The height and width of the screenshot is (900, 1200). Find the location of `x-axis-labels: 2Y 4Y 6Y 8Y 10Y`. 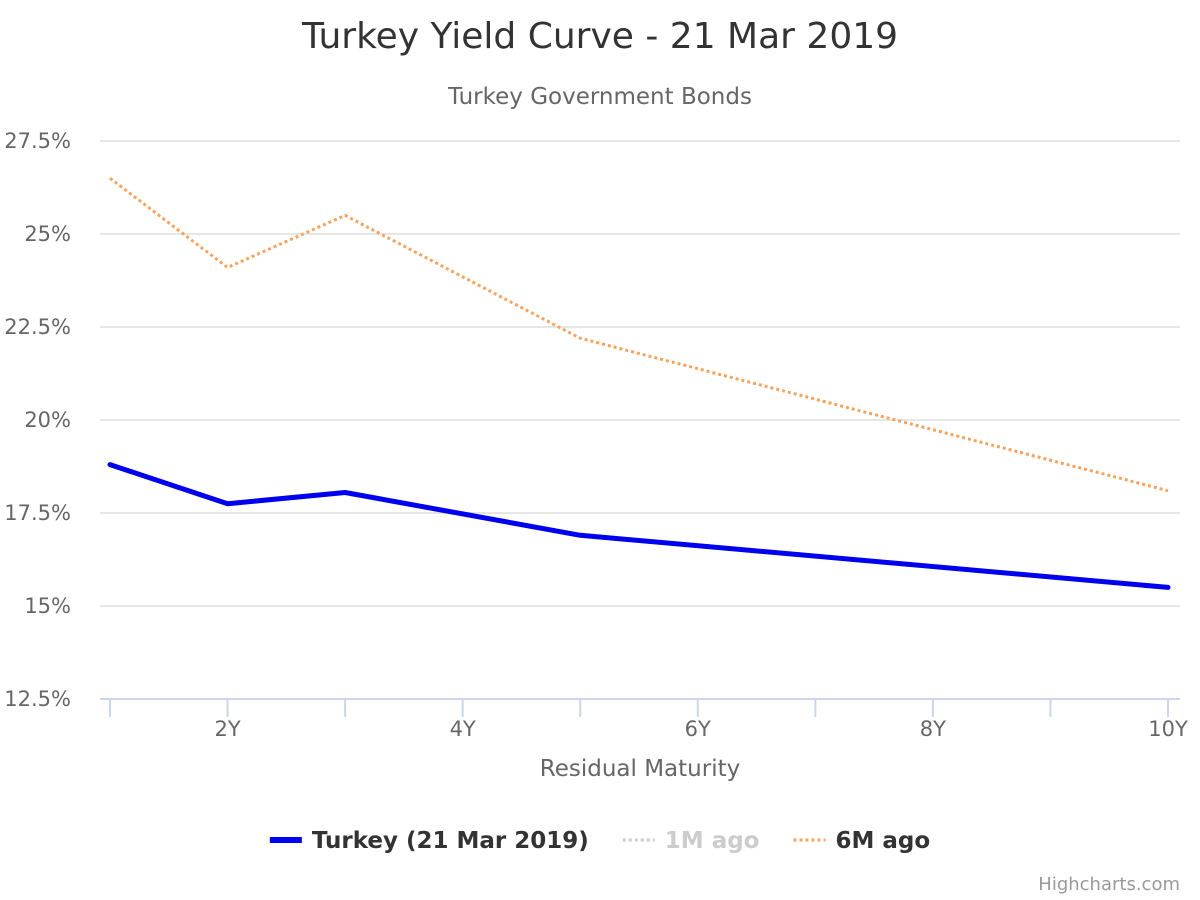

x-axis-labels: 2Y 4Y 6Y 8Y 10Y is located at coordinates (700, 729).